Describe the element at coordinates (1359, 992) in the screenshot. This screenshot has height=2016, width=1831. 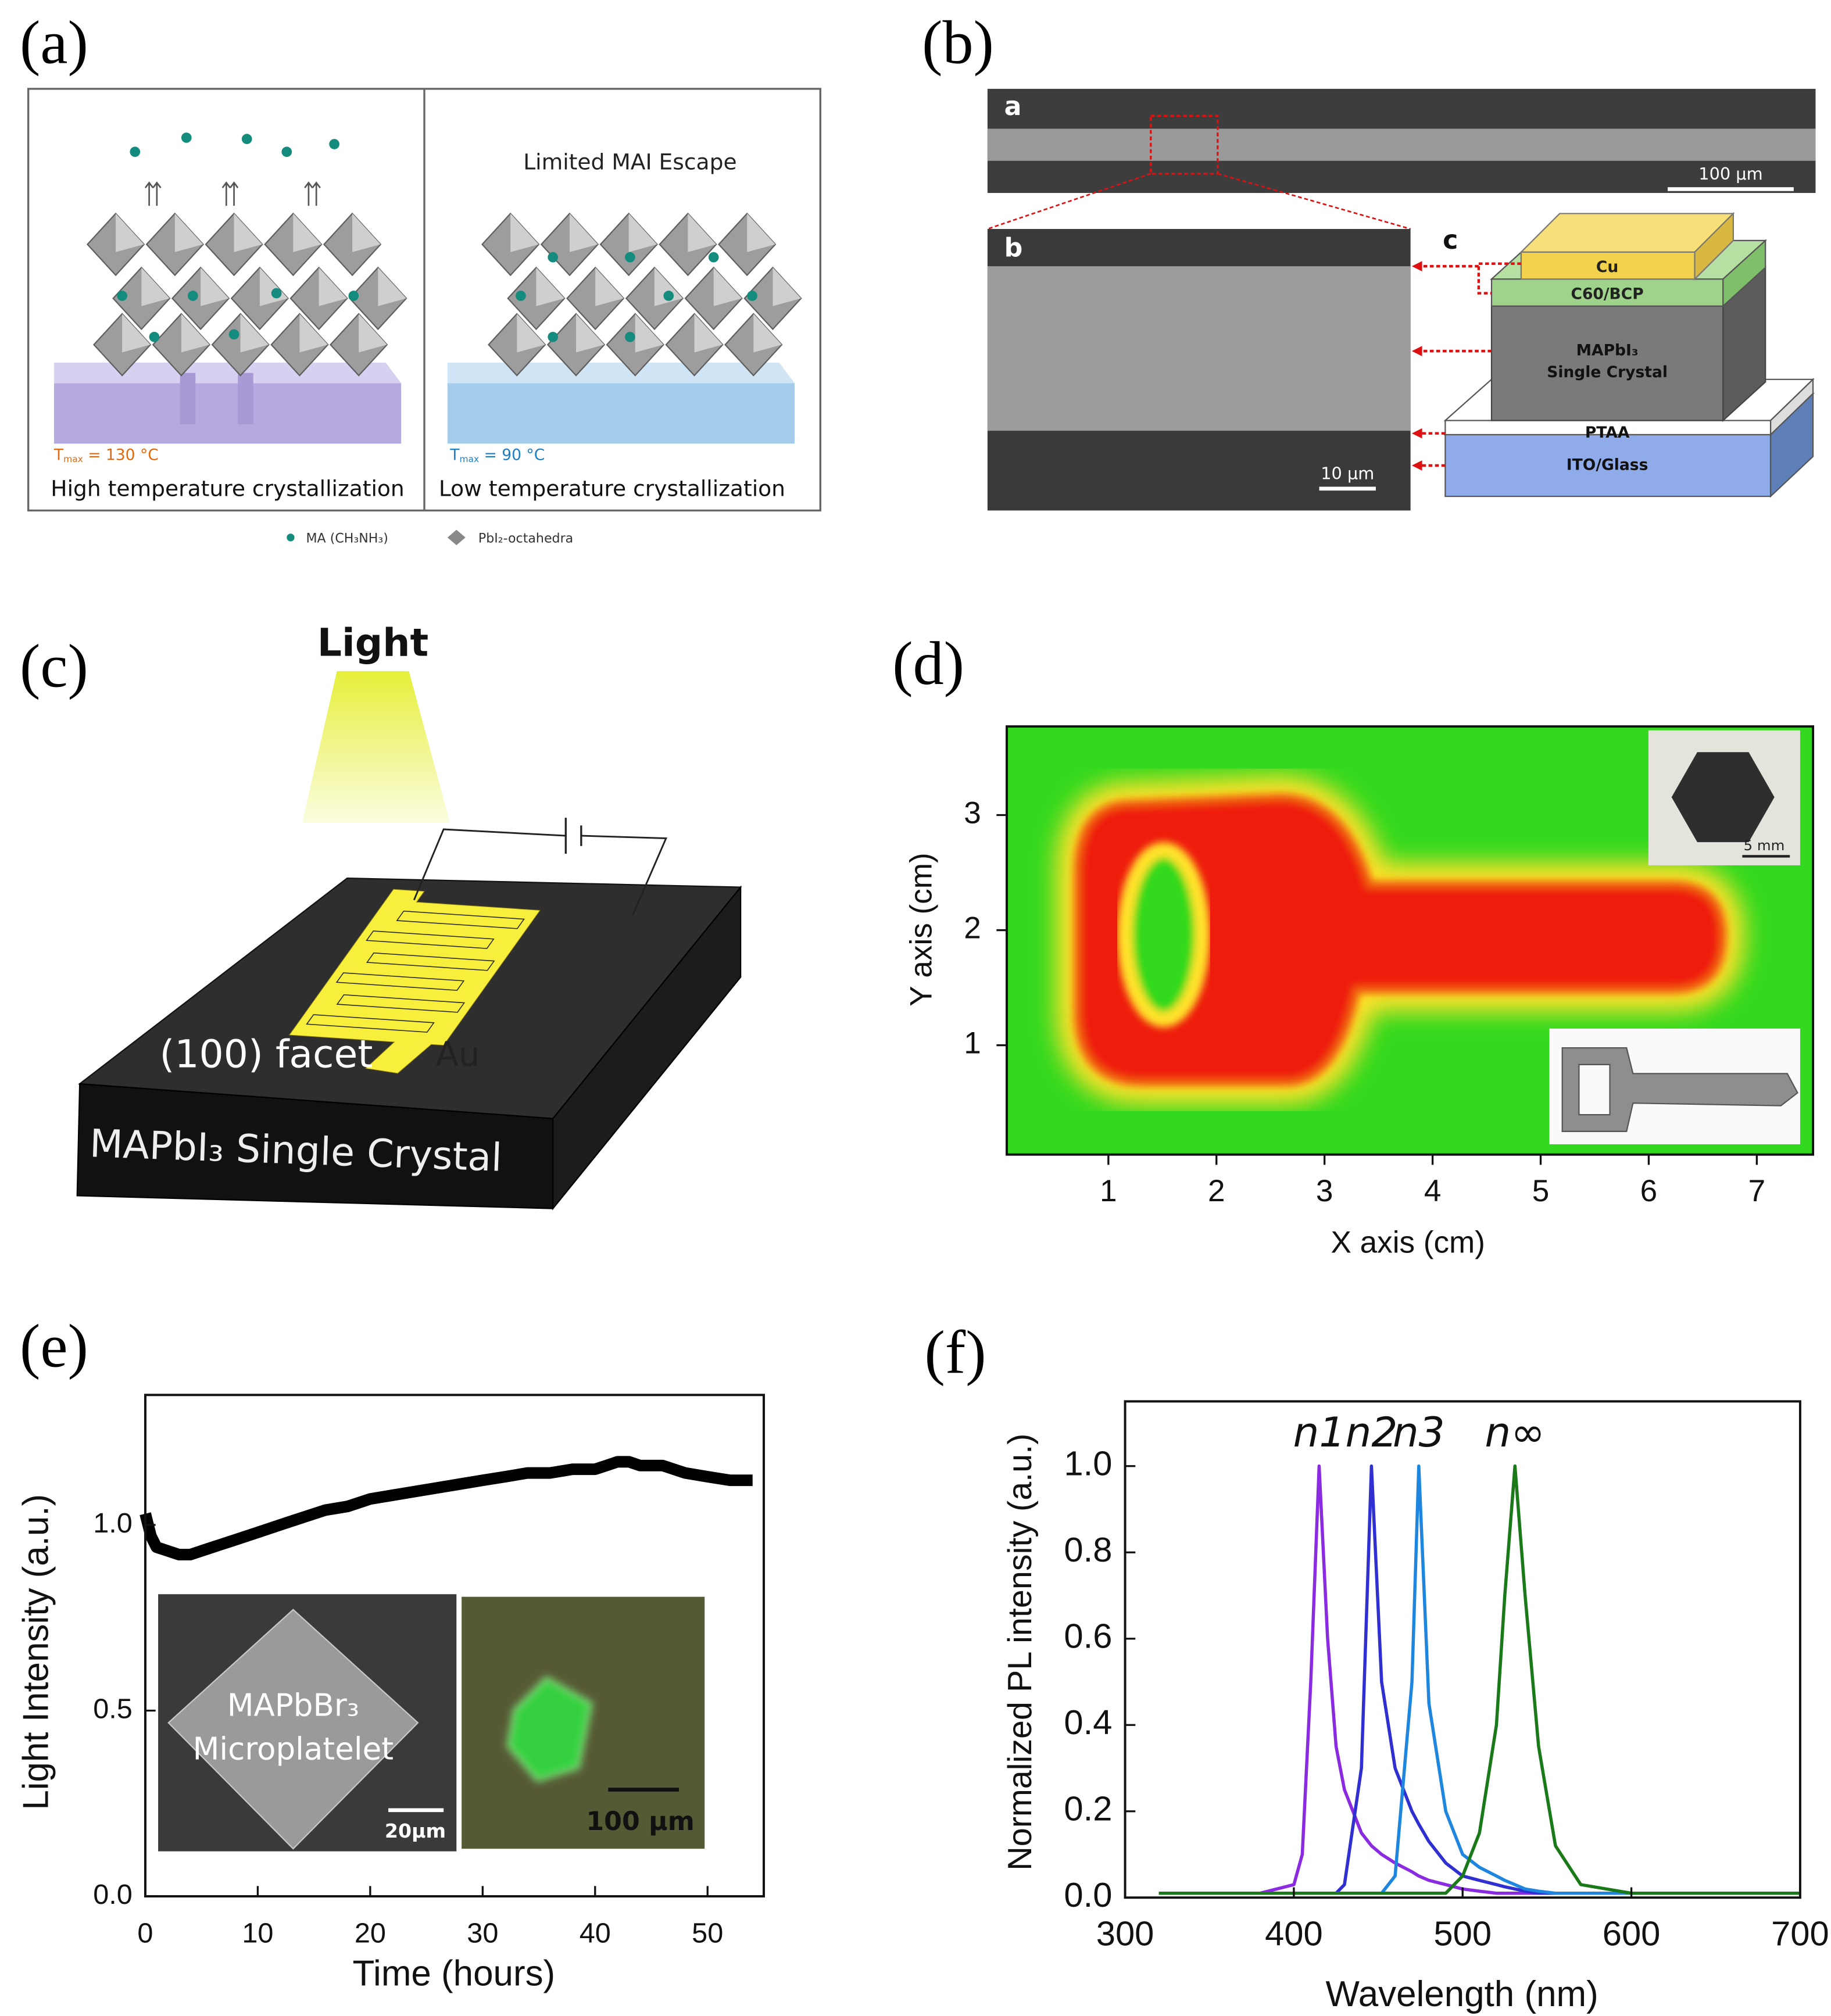
I see `chart: 5 mm 1 2 3 4 5 6 7 1 2 3 X axis (cm) Y axis (cm)` at that location.